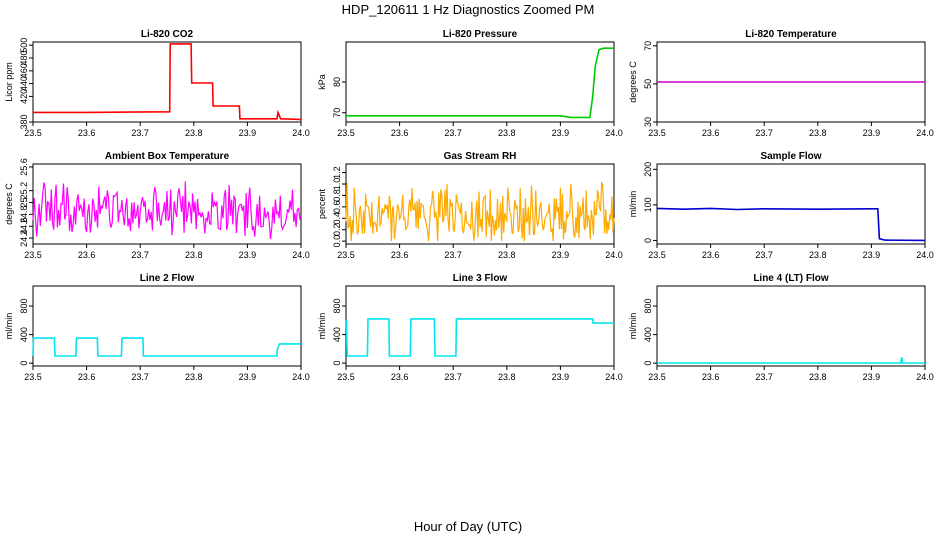 This screenshot has height=540, width=936. I want to click on y-tick-label: 380, so click(24, 121).